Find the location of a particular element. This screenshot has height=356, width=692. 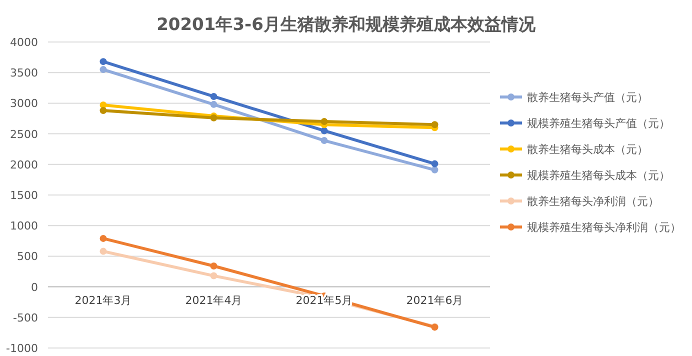

y-tick-label: 1000 is located at coordinates (24, 226).